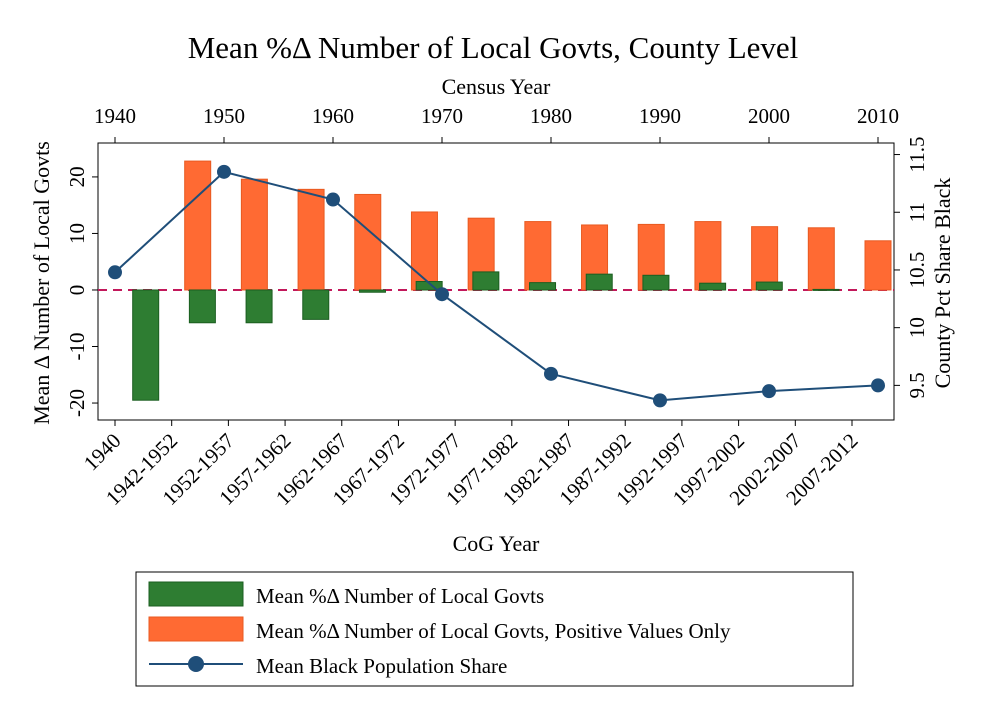  What do you see at coordinates (333, 199) in the screenshot?
I see `point-black-share-1960` at bounding box center [333, 199].